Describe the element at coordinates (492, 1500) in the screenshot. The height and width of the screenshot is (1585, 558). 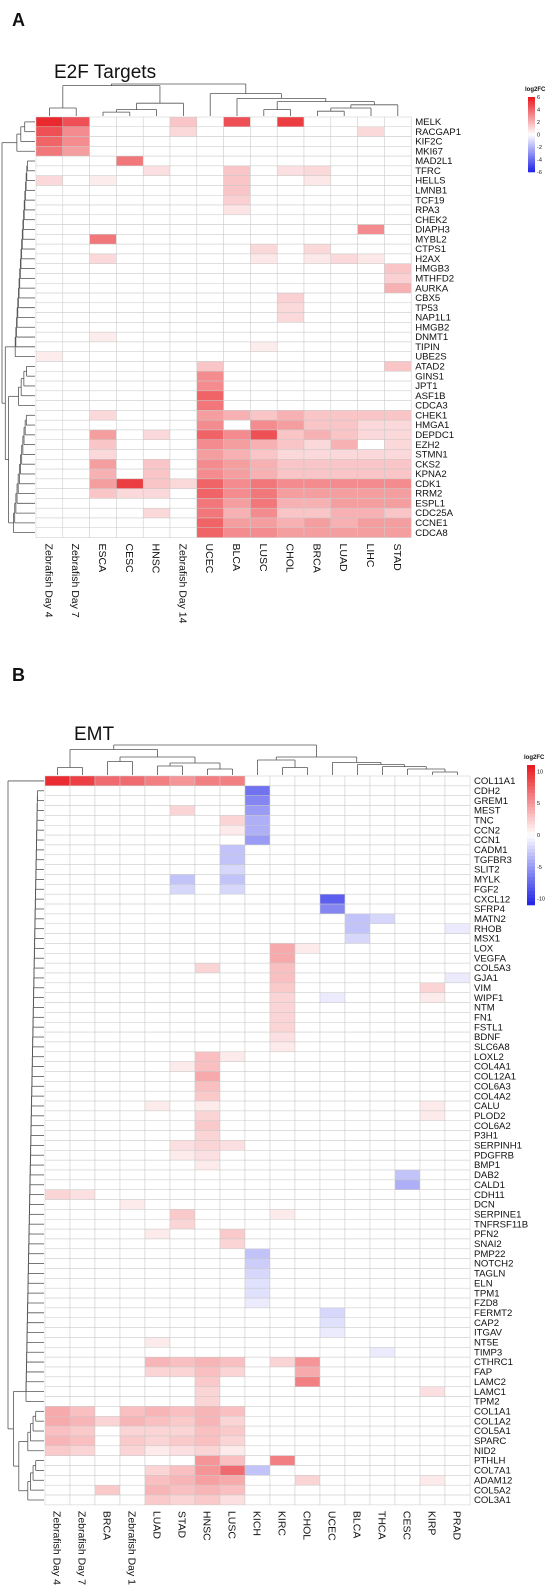
I see `row-label: COL3A1` at that location.